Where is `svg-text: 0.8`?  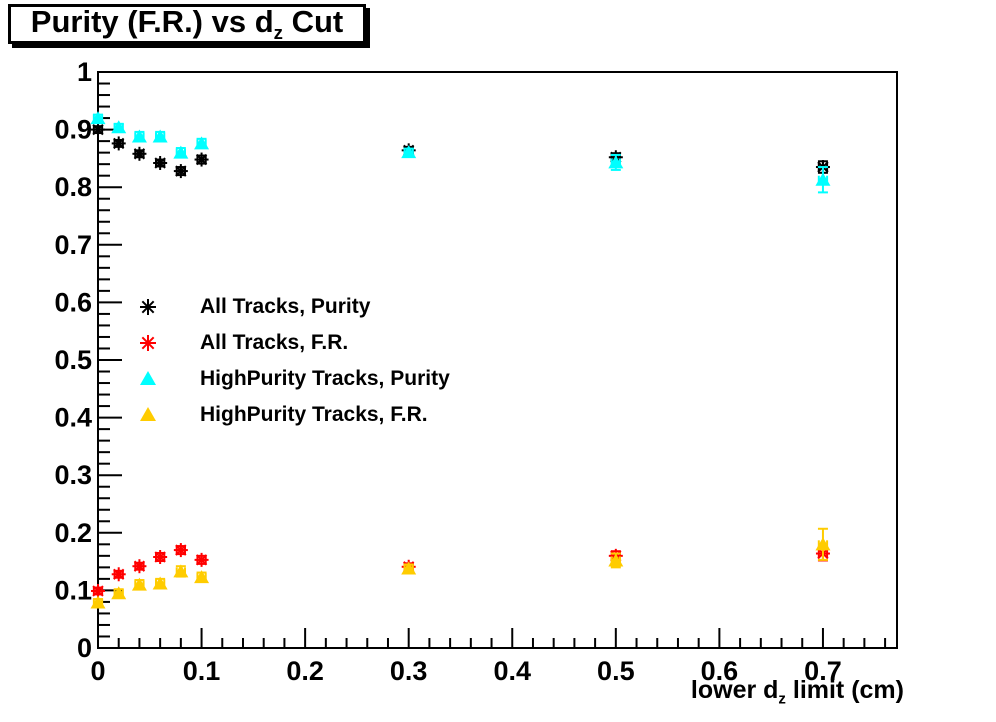 svg-text: 0.8 is located at coordinates (73, 187).